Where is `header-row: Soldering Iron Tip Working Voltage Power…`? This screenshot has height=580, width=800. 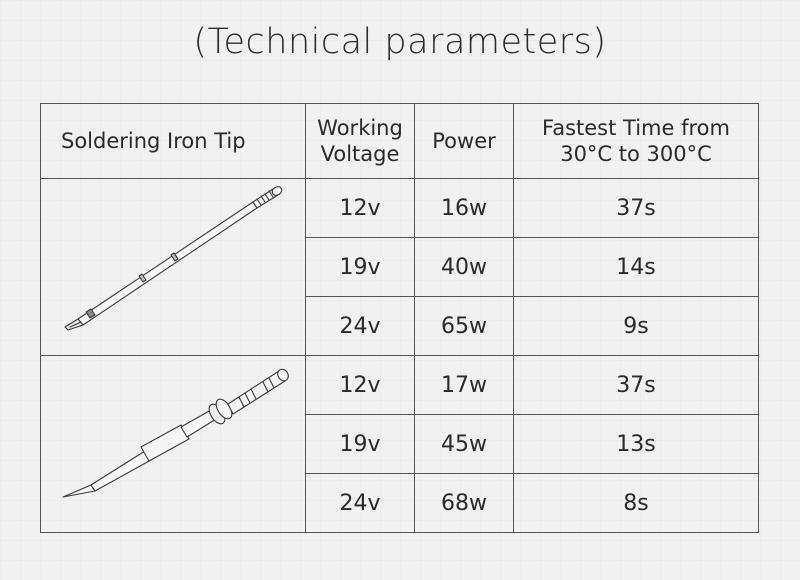
header-row: Soldering Iron Tip Working Voltage Power… is located at coordinates (399, 141).